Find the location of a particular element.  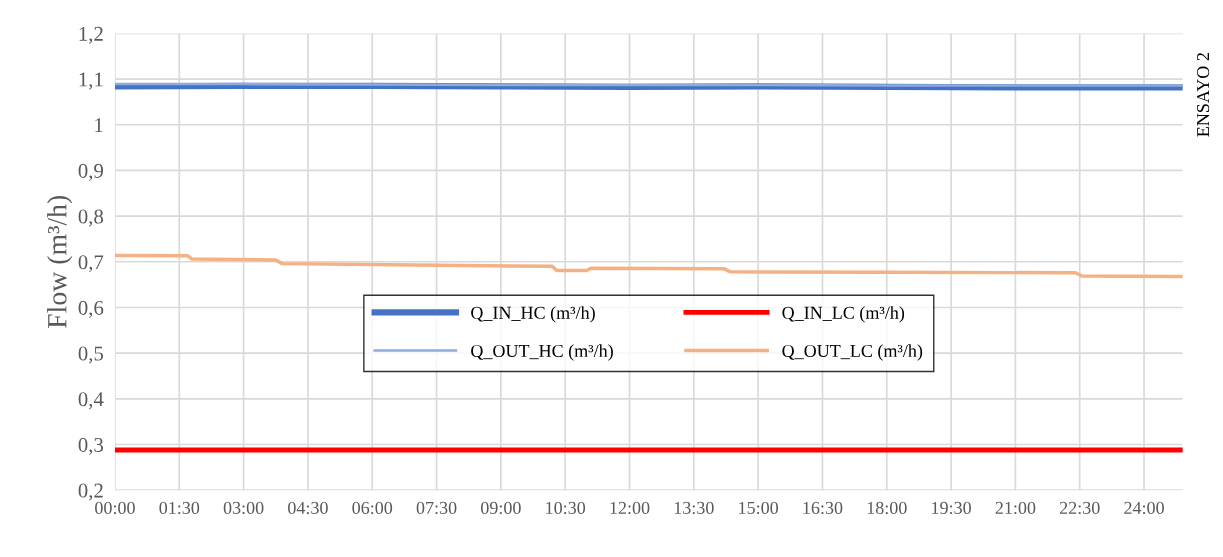

x-tick-label: 15:00 is located at coordinates (759, 508).